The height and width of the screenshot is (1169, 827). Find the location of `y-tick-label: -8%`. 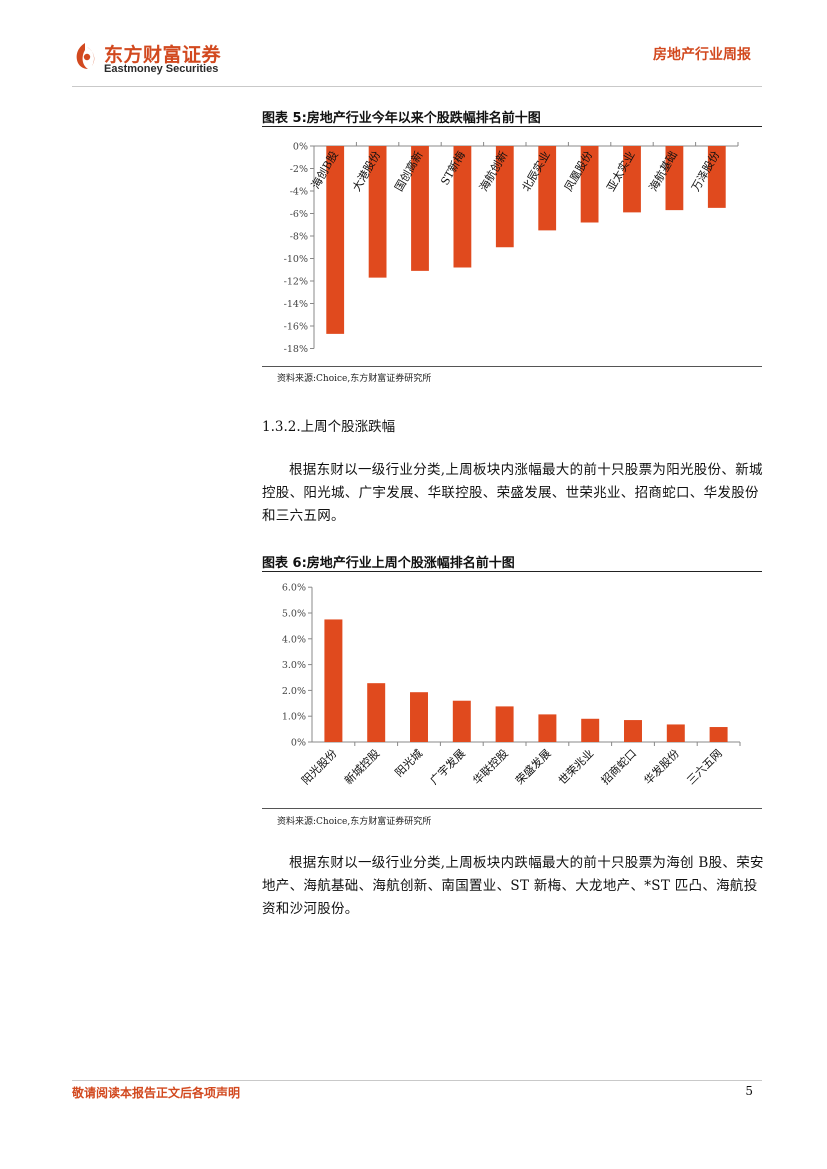

y-tick-label: -8% is located at coordinates (299, 237).